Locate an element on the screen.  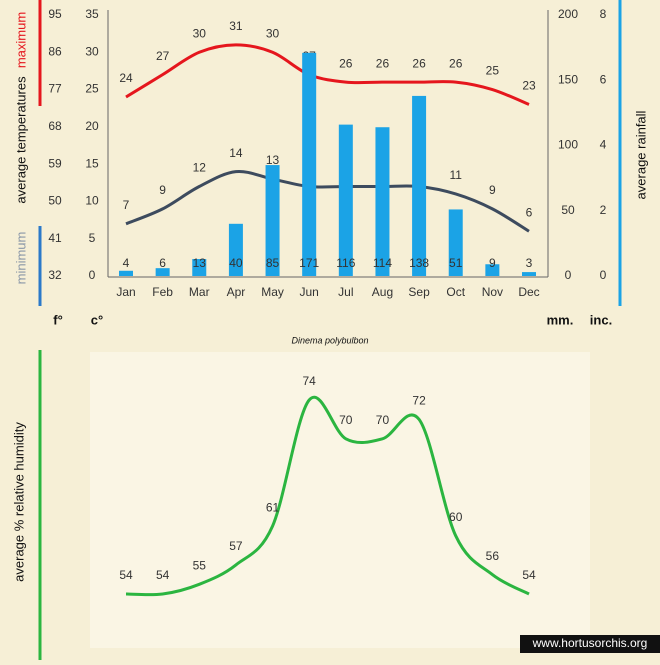
unit-label: inc. is located at coordinates (601, 319).